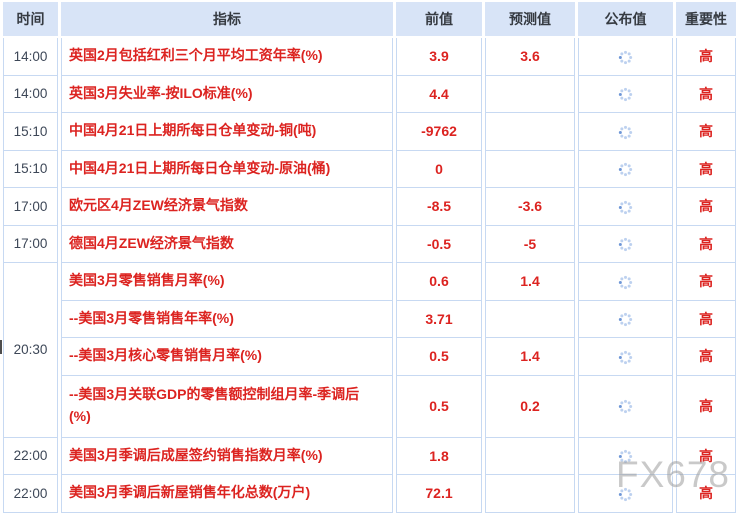 This screenshot has height=514, width=739. Describe the element at coordinates (530, 20) in the screenshot. I see `column-header-forecast: 预测值` at that location.